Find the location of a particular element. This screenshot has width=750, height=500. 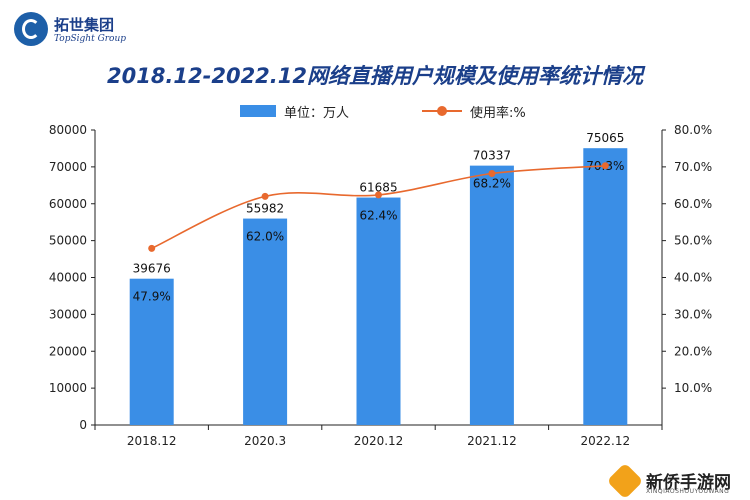

logo-name: 拓世集团 is located at coordinates (84, 25).